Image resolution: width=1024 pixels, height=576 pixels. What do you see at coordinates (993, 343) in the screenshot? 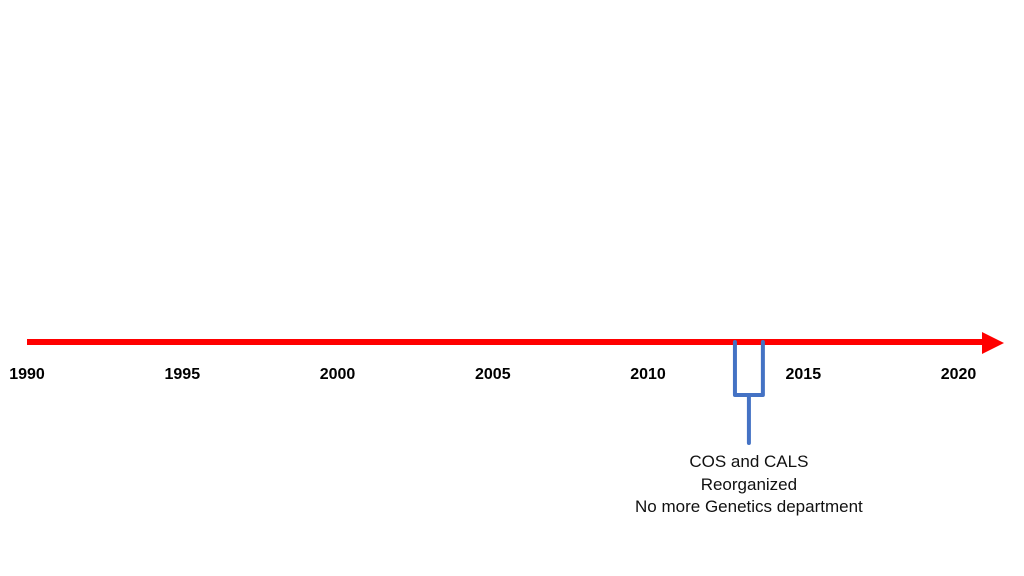
I see `timeline-arrow-head` at bounding box center [993, 343].